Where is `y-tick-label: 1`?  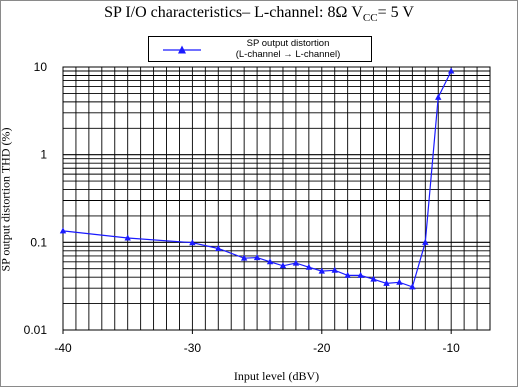 y-tick-label: 1 is located at coordinates (43, 155).